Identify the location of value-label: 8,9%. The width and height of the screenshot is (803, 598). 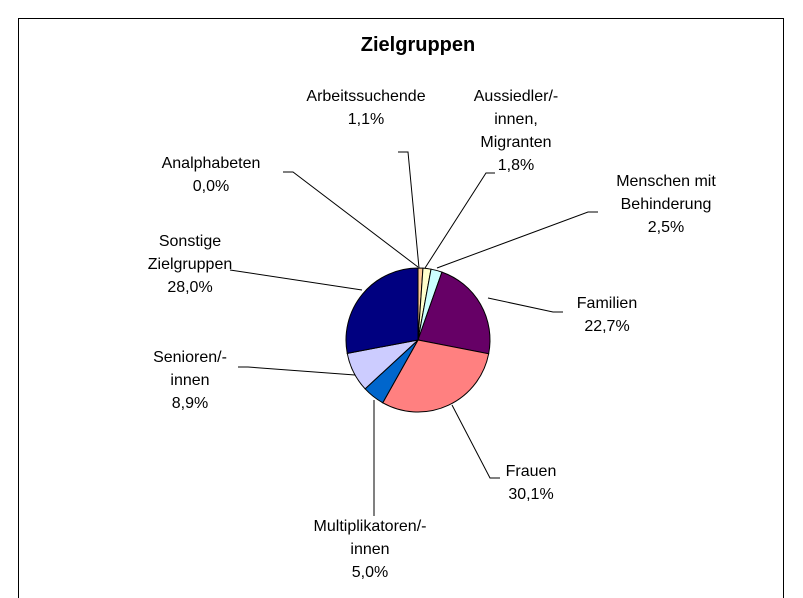
(190, 403).